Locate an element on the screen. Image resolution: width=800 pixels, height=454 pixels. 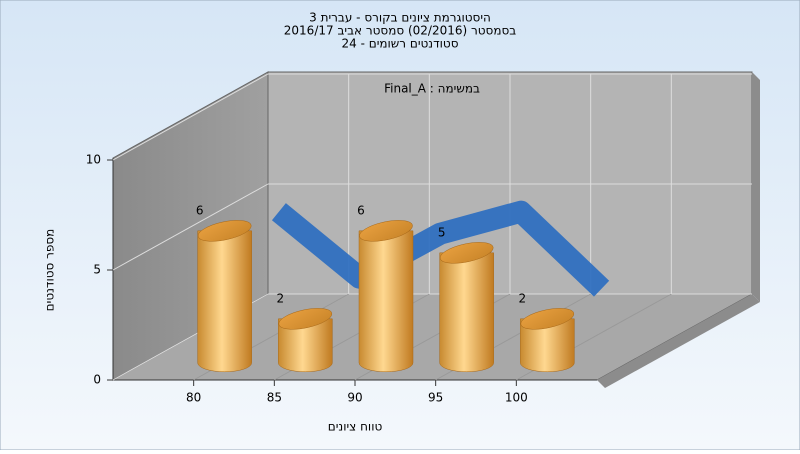
x-tick-label: 80 is located at coordinates (193, 398).